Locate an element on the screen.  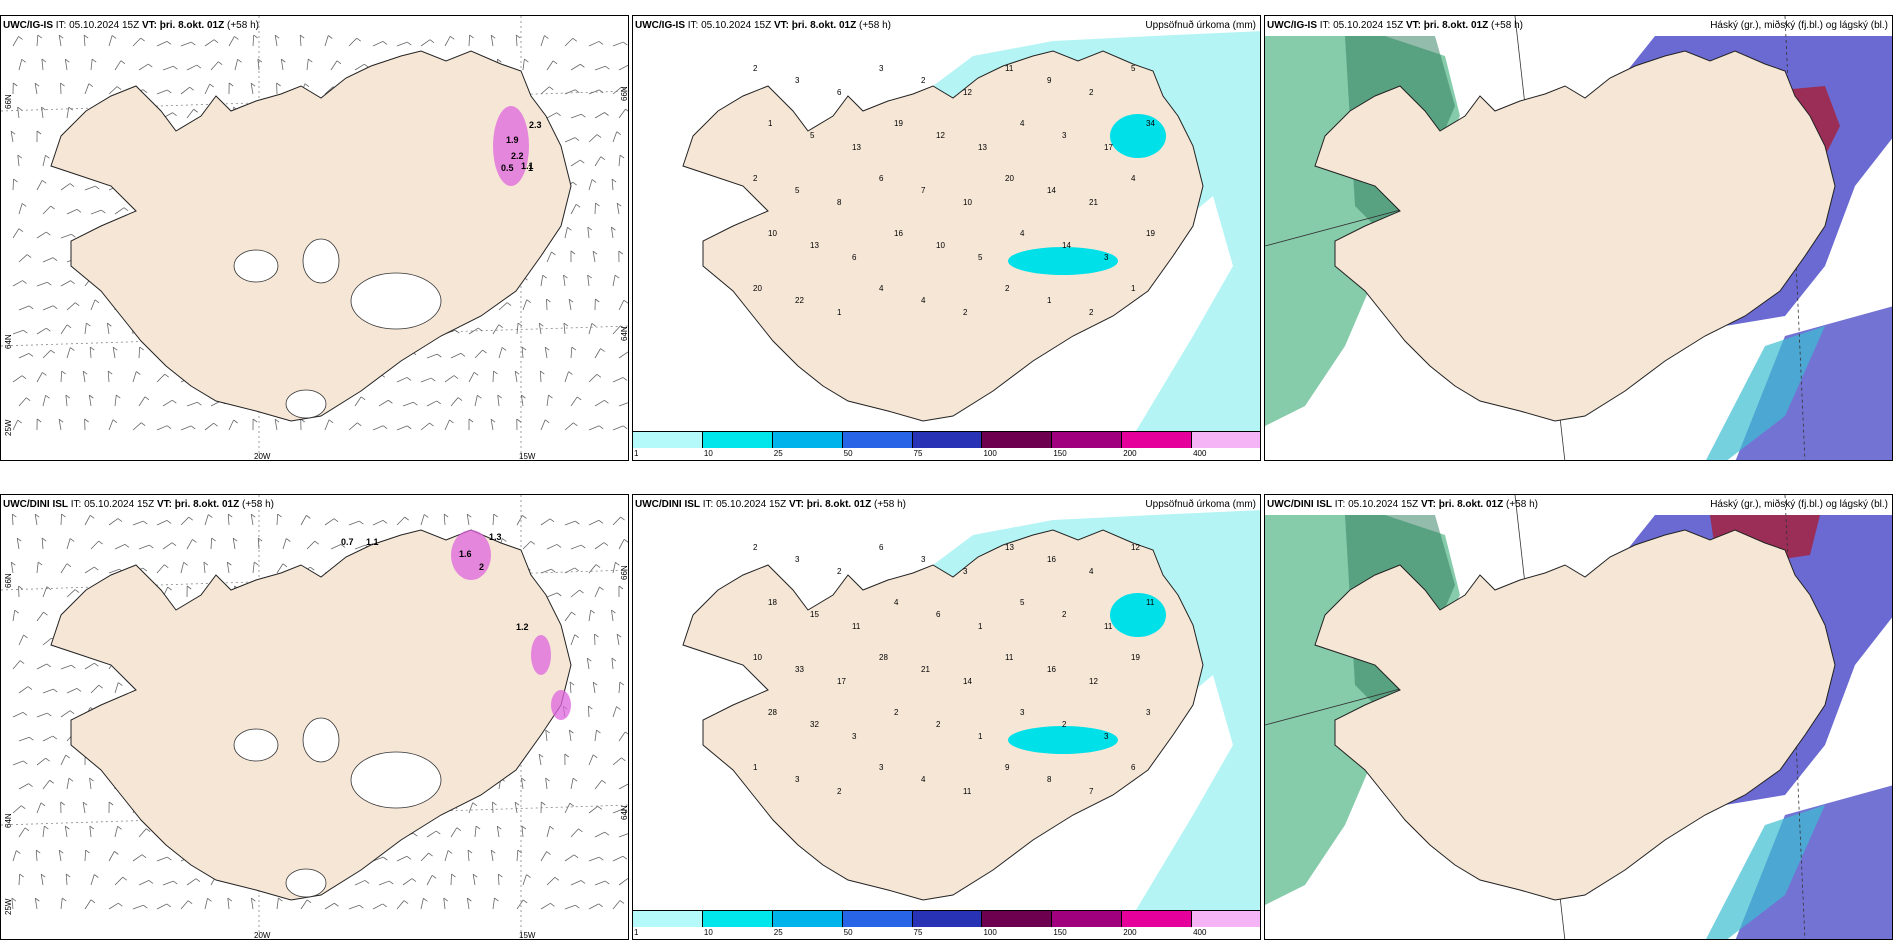
legend-swatch is located at coordinates (1087, 440).